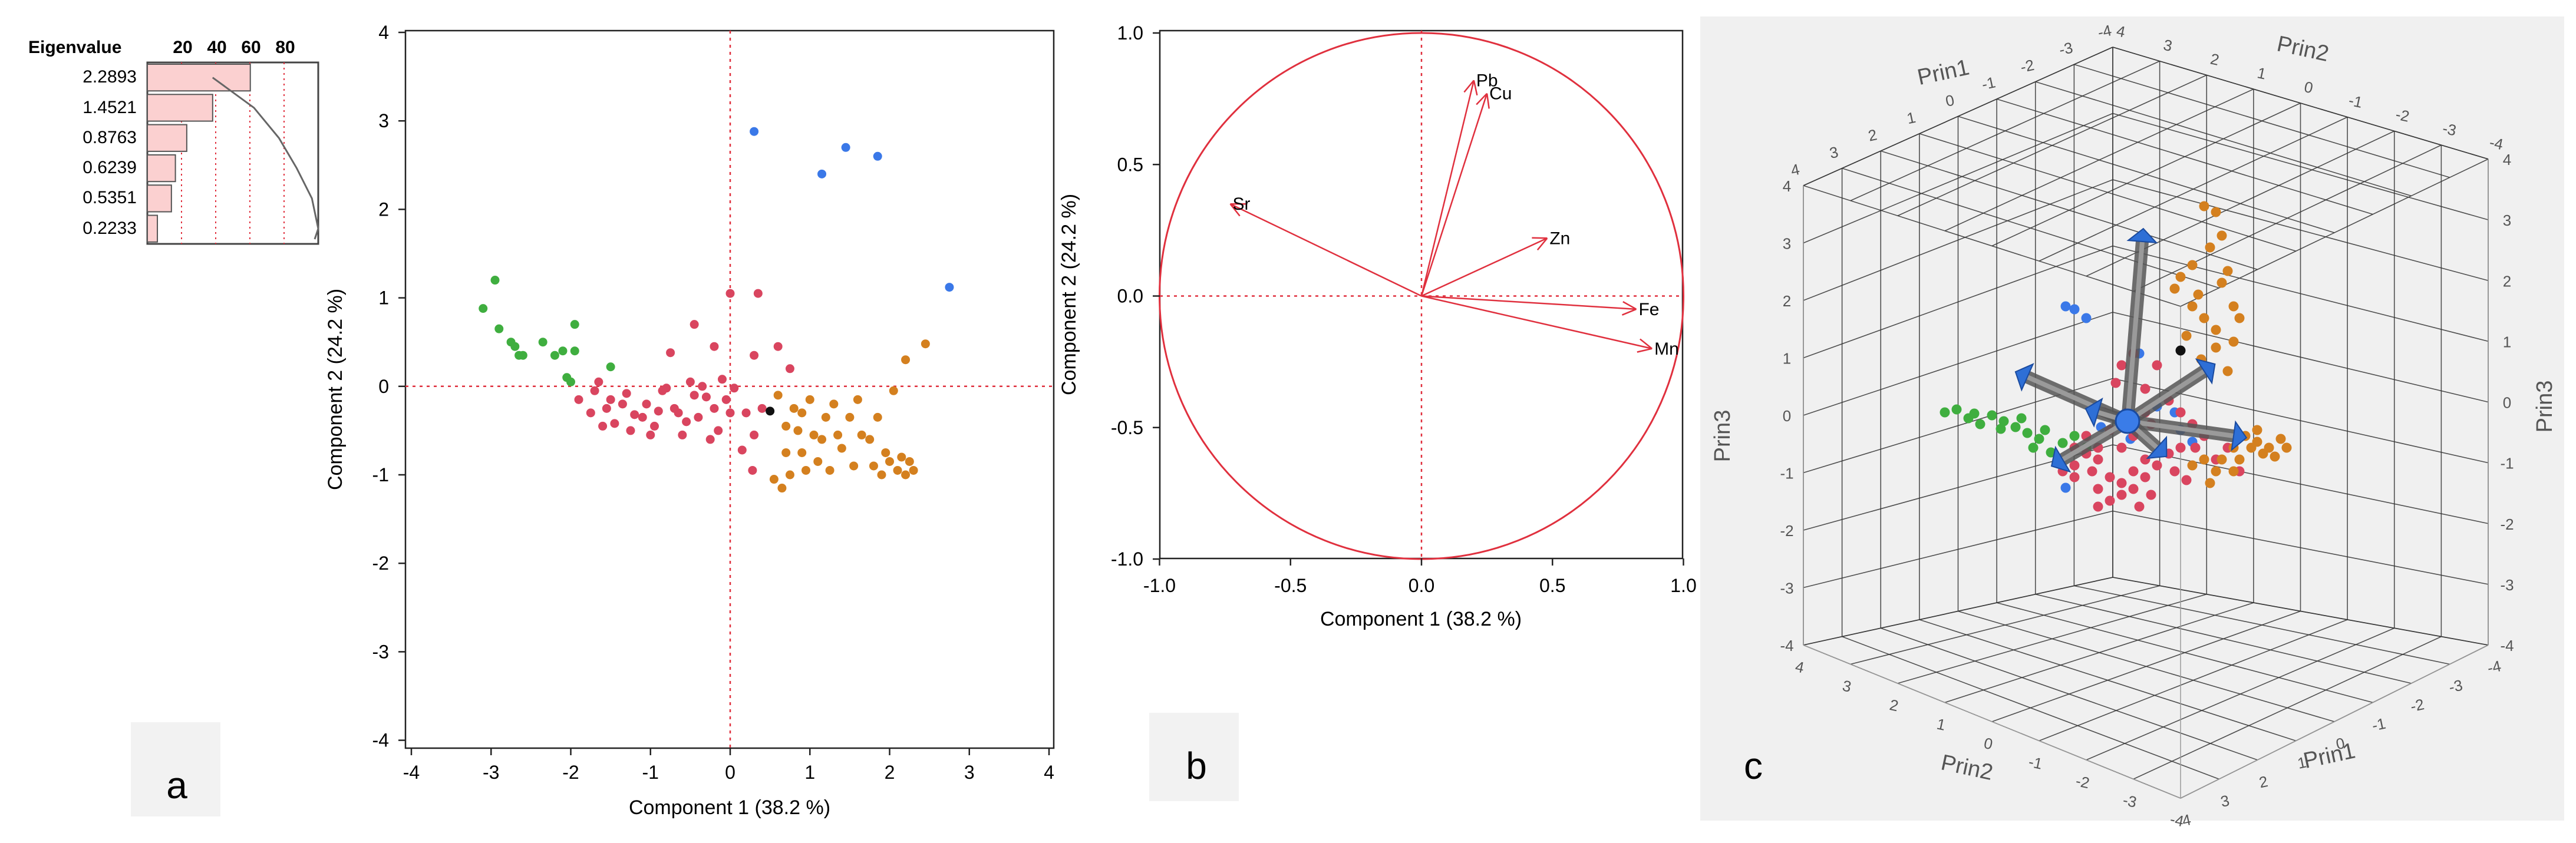  I want to click on eigen-value-label: 0.6239, so click(110, 168).